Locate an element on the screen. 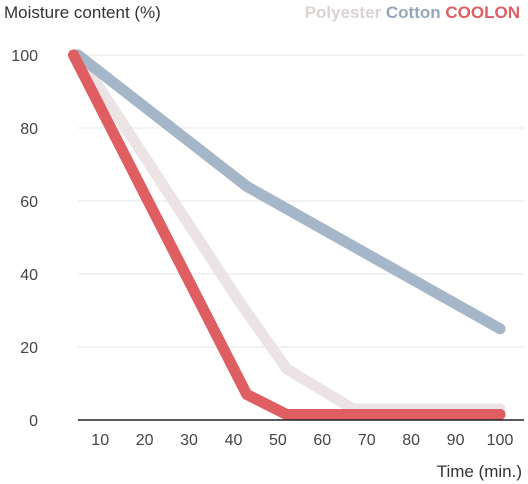  y-tick-label: 0 is located at coordinates (33, 421).